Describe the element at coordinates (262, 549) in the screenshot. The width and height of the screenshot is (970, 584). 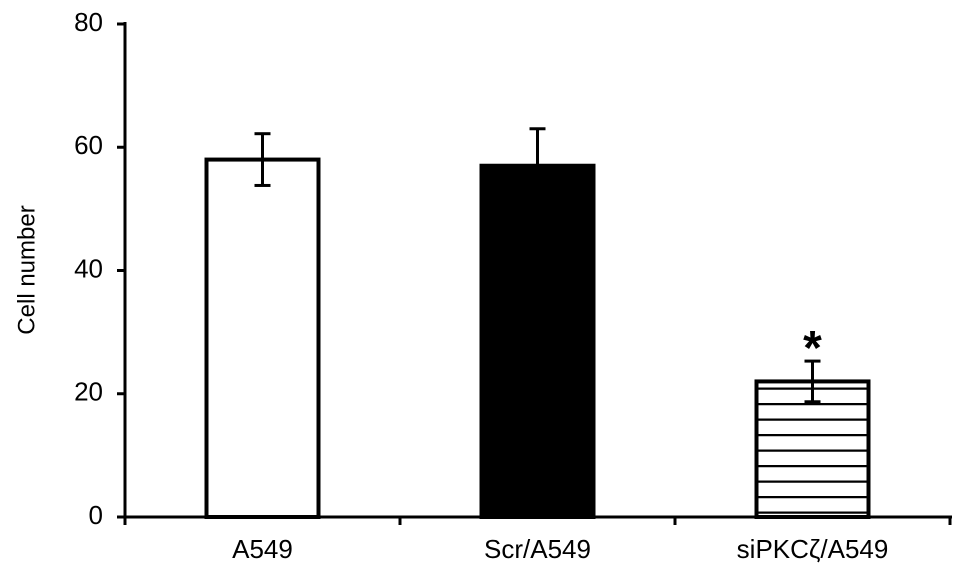
I see `x-tick-label: A549` at that location.